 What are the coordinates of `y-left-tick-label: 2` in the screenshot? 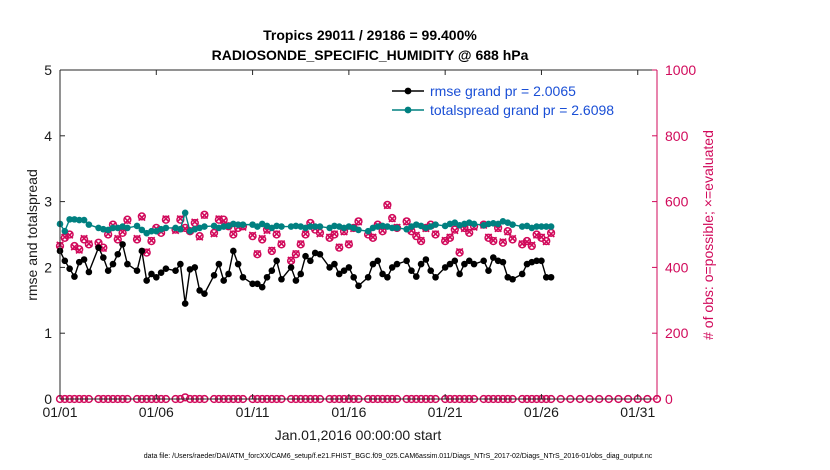 It's located at (48, 267).